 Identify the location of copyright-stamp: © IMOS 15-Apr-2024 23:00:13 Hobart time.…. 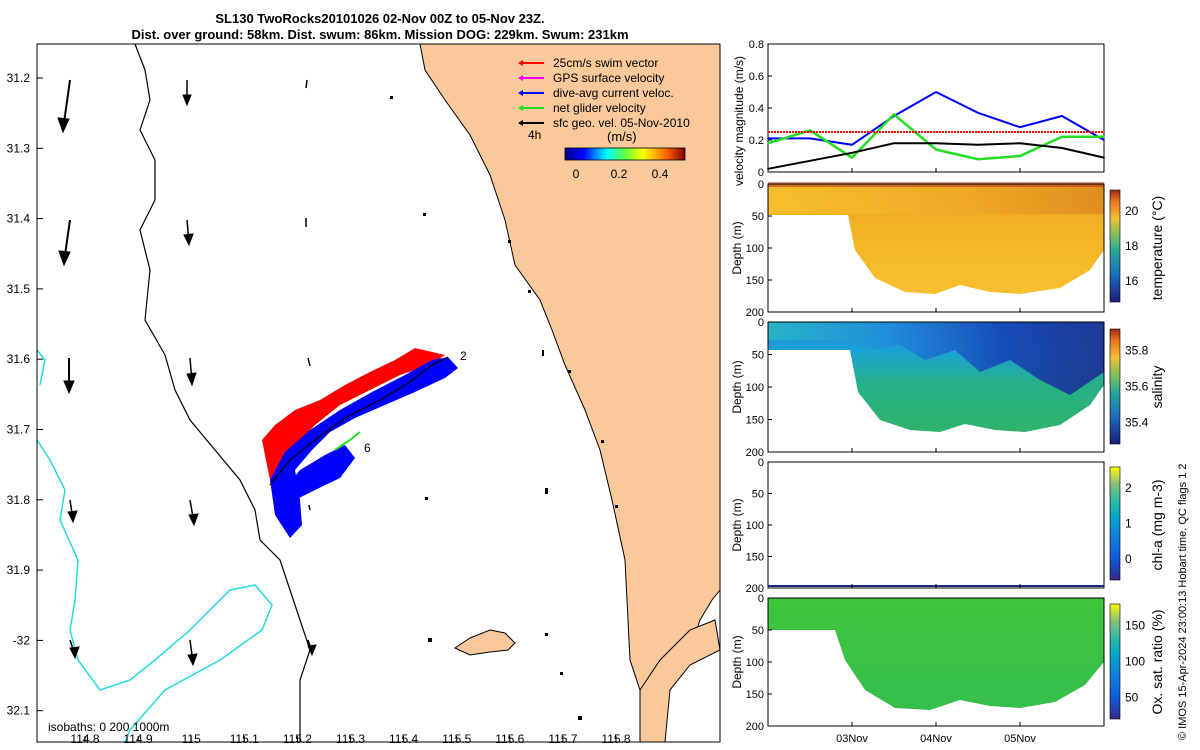
(1183, 601).